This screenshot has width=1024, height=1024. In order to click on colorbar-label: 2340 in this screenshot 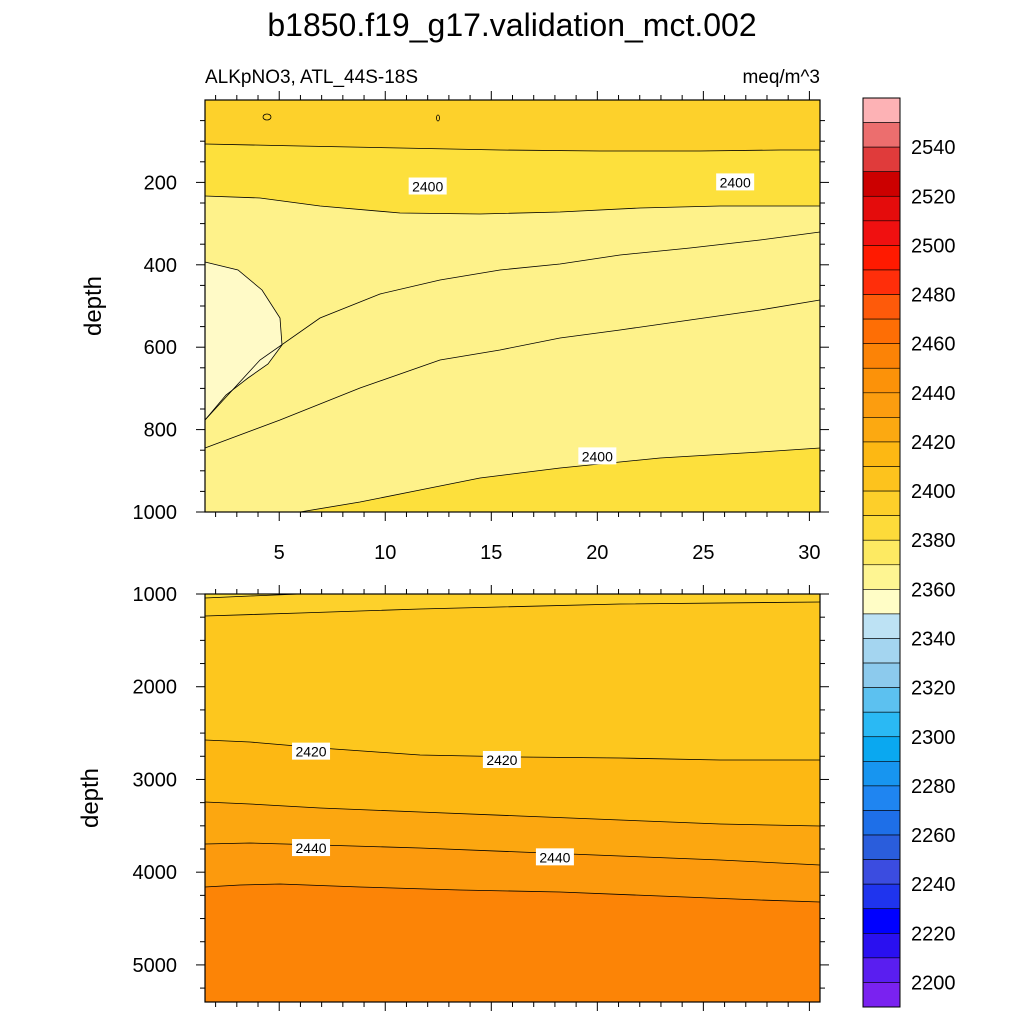, I will do `click(933, 639)`.